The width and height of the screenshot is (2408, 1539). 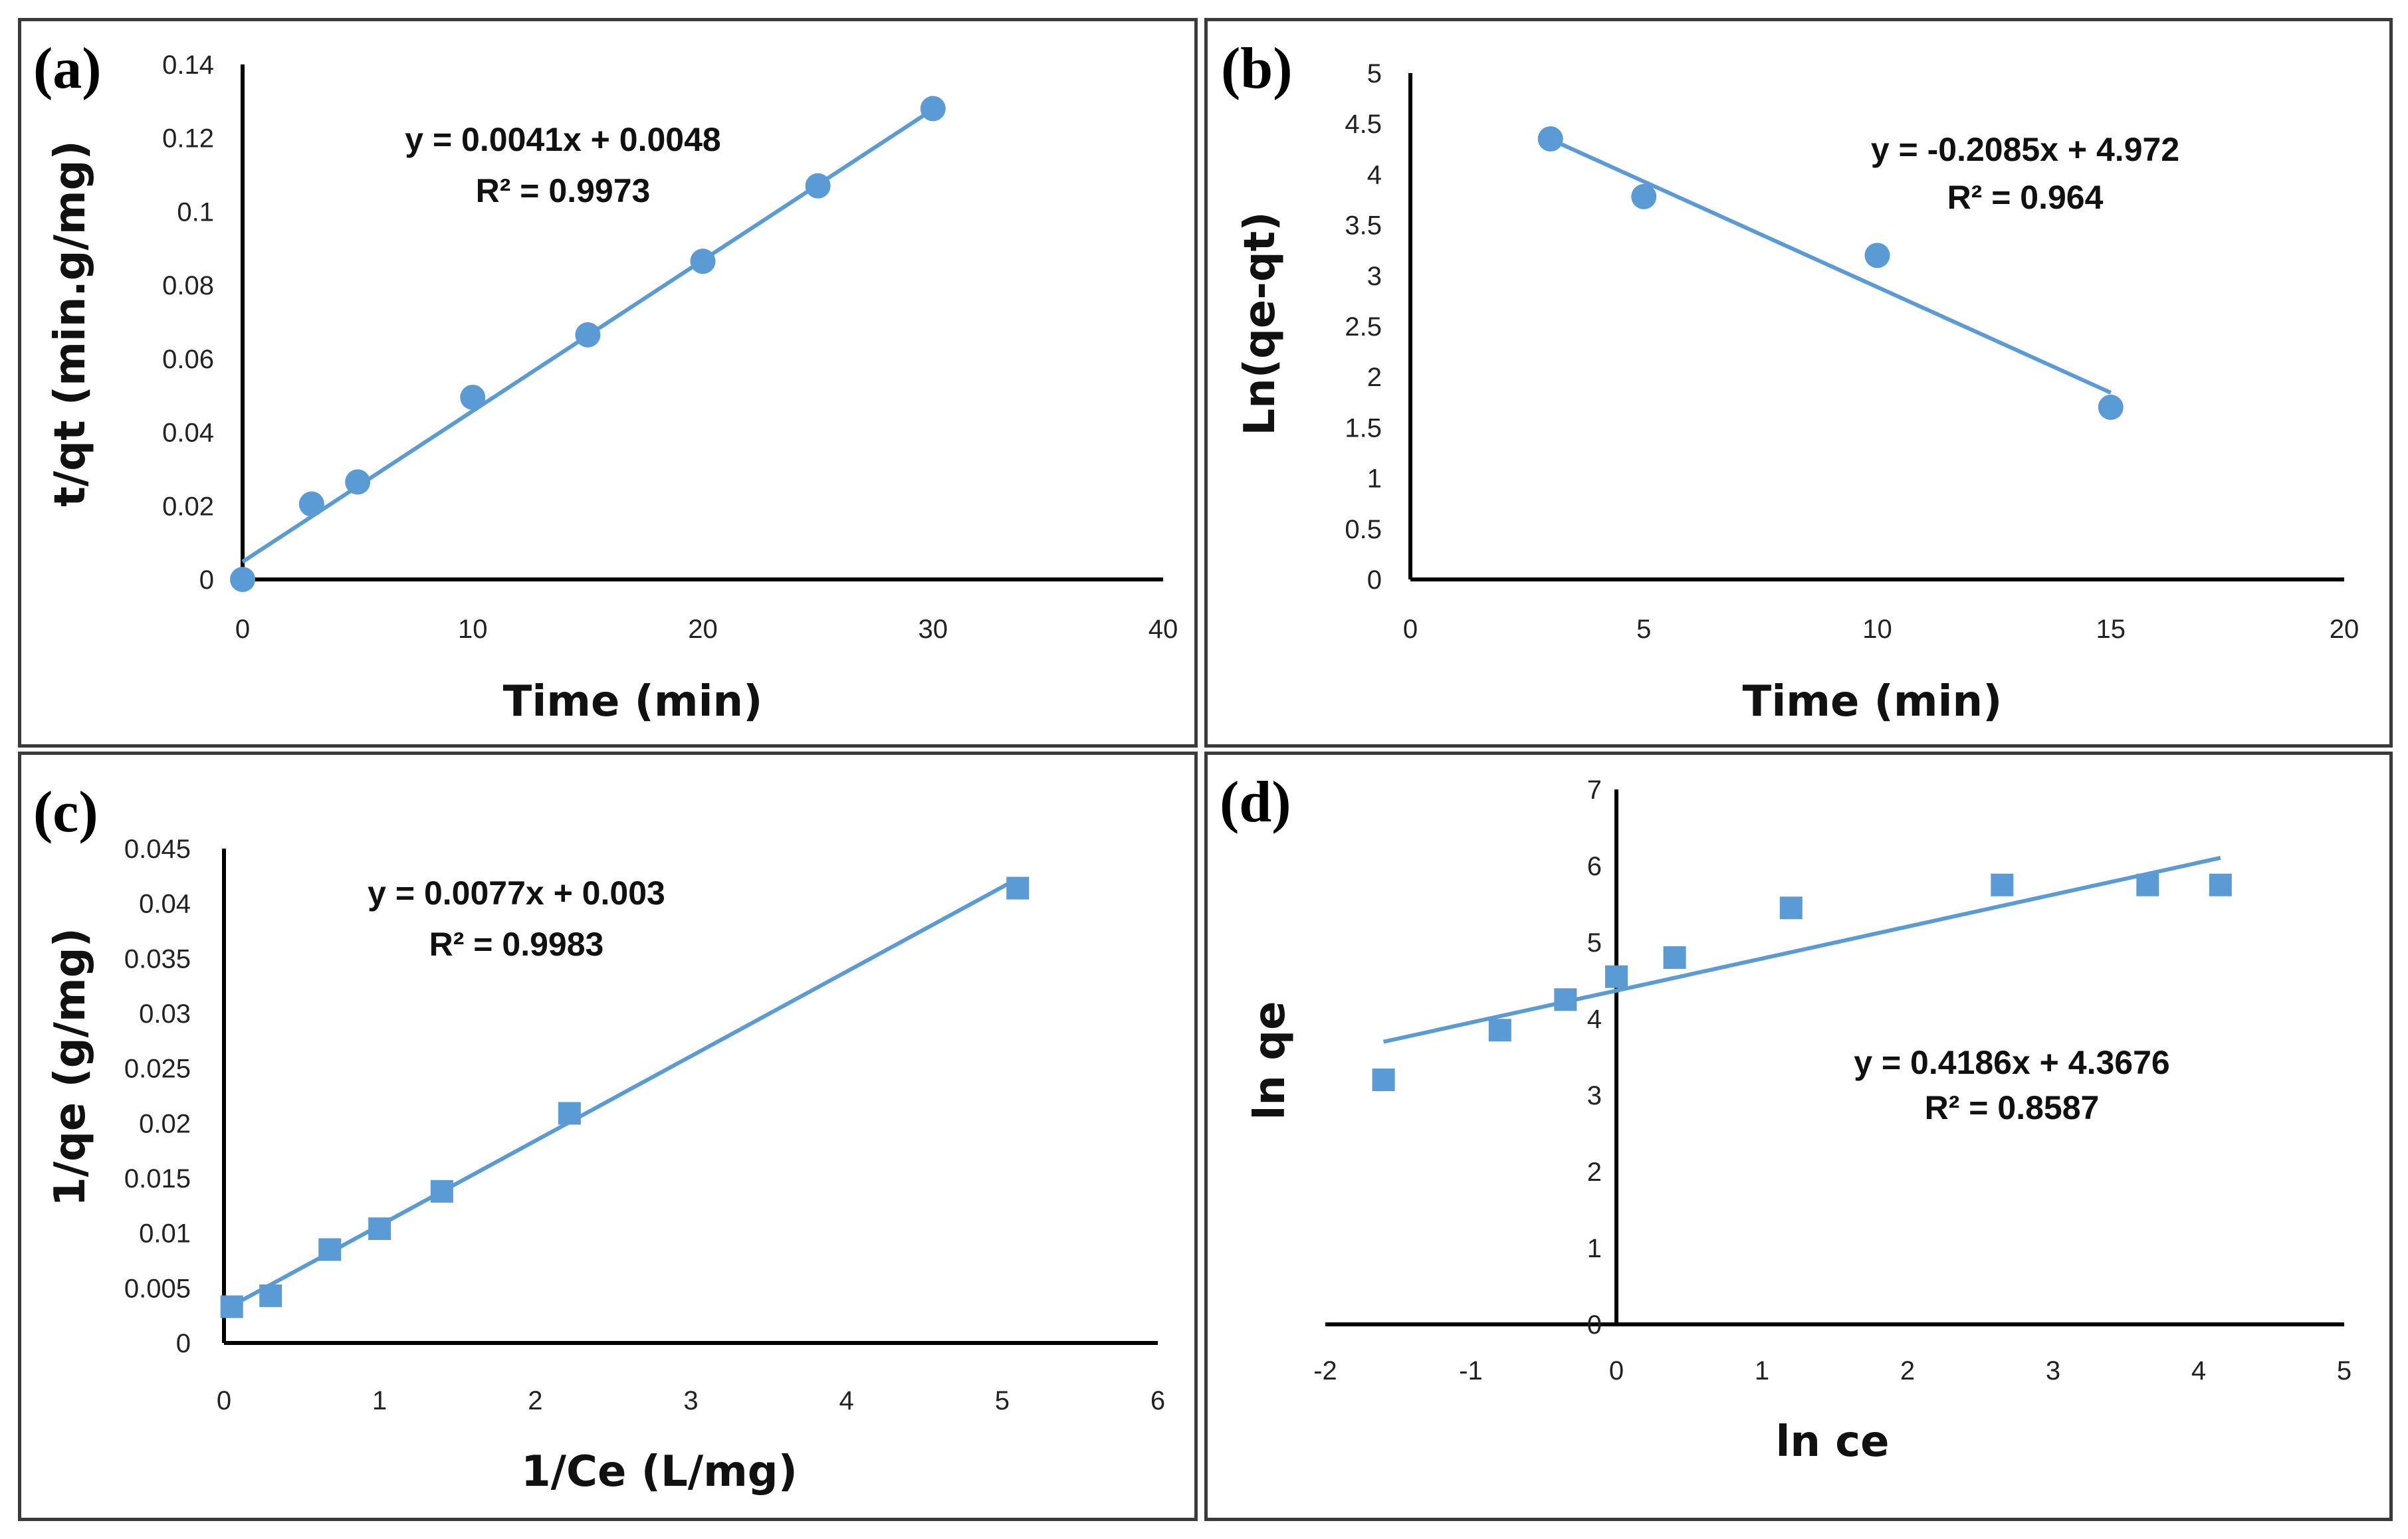 I want to click on y-tick-label: 1.5, so click(x=1363, y=428).